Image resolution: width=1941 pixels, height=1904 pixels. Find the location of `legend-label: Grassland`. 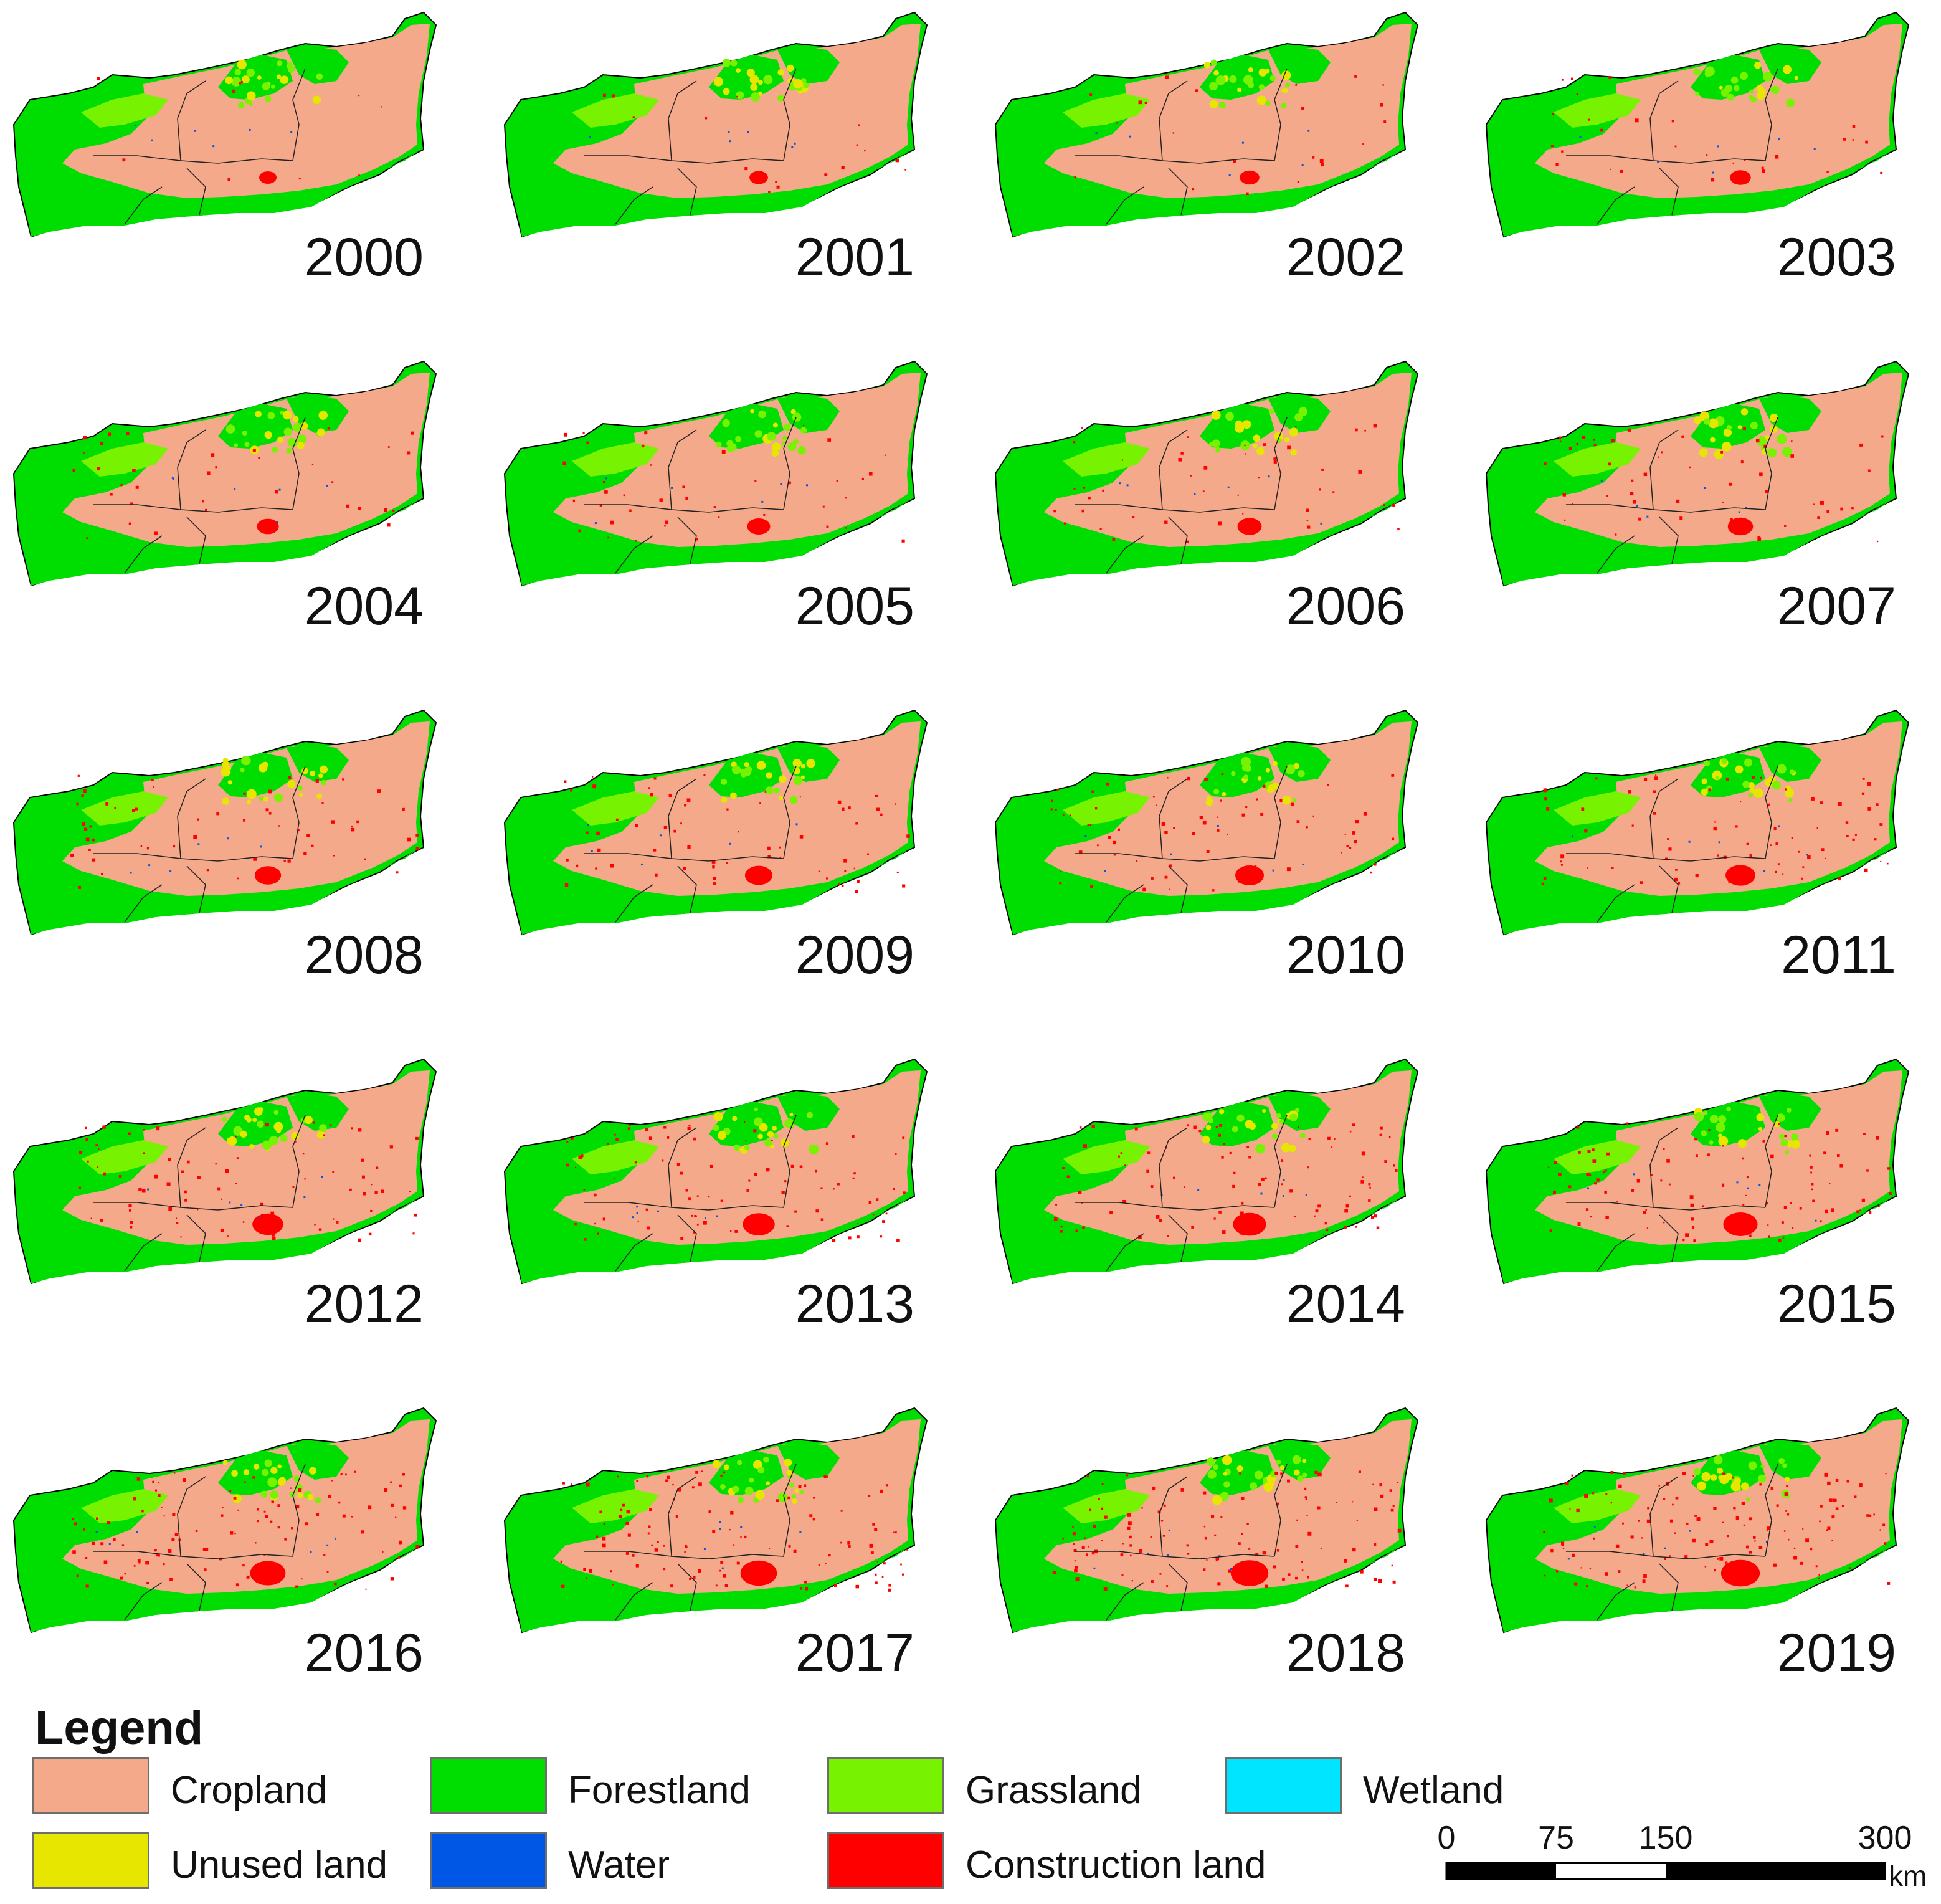

legend-label: Grassland is located at coordinates (1054, 1791).